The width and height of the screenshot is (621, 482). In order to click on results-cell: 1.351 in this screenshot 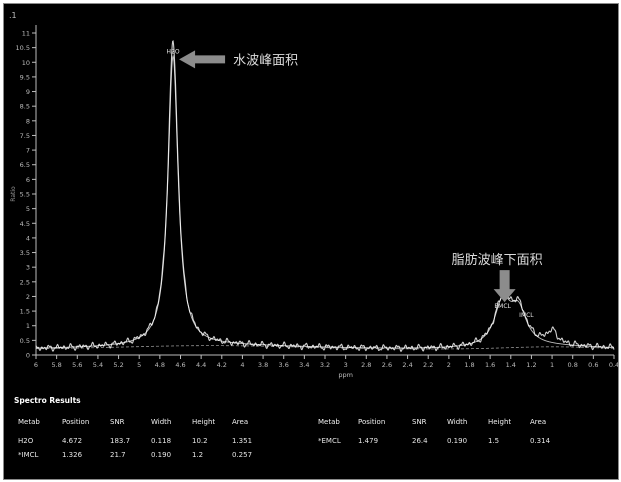, I will do `click(242, 441)`.